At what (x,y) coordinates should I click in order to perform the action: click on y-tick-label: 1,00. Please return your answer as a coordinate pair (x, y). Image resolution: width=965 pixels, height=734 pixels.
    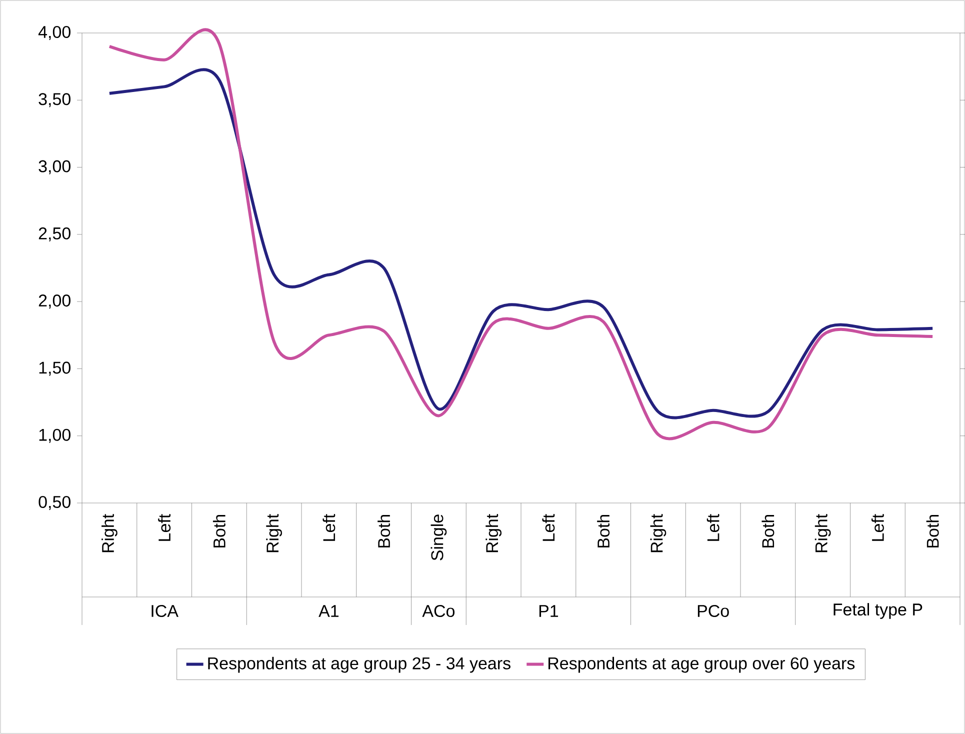
    Looking at the image, I should click on (54, 435).